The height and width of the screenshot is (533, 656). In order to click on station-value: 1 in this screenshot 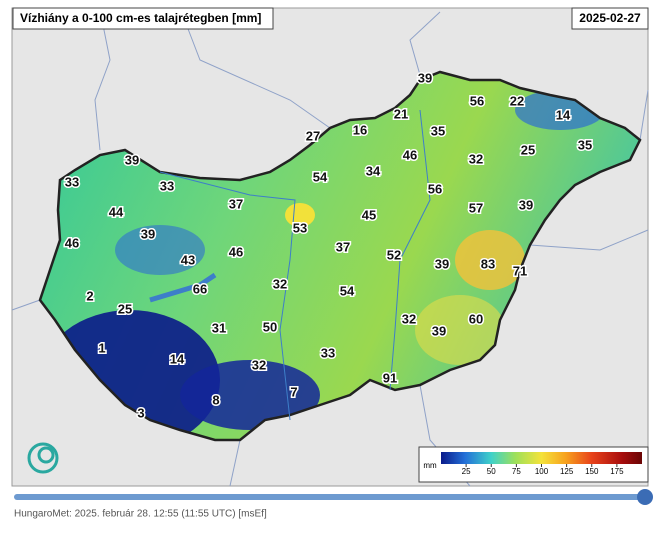, I will do `click(101, 347)`.